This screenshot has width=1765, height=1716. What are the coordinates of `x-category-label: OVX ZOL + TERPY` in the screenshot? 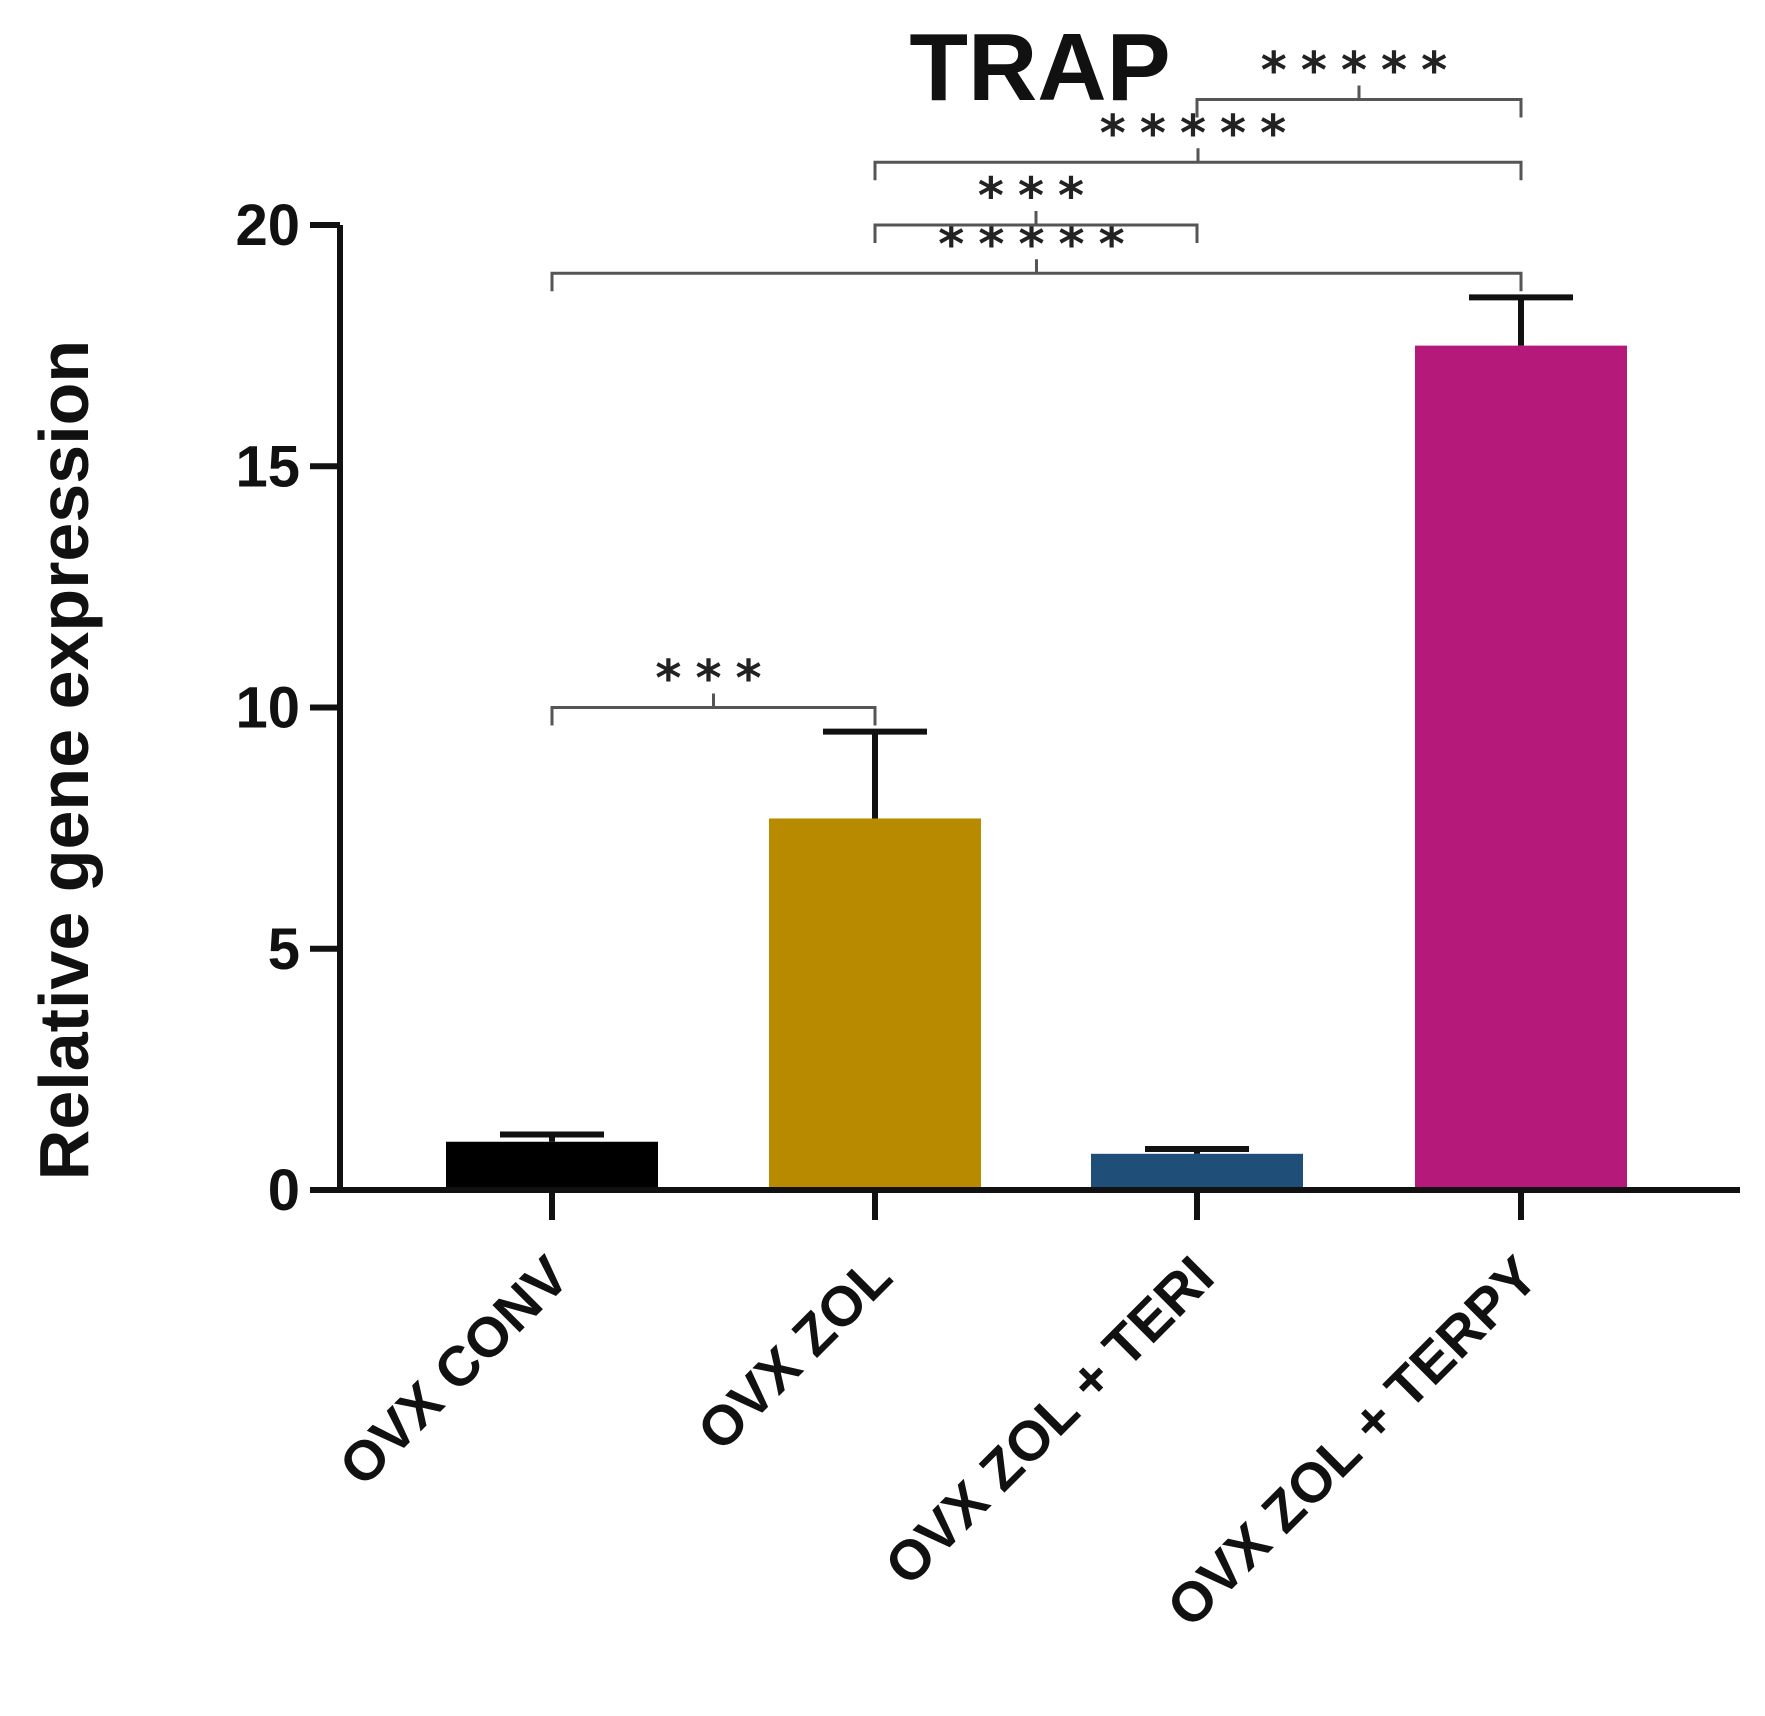 It's located at (1352, 1441).